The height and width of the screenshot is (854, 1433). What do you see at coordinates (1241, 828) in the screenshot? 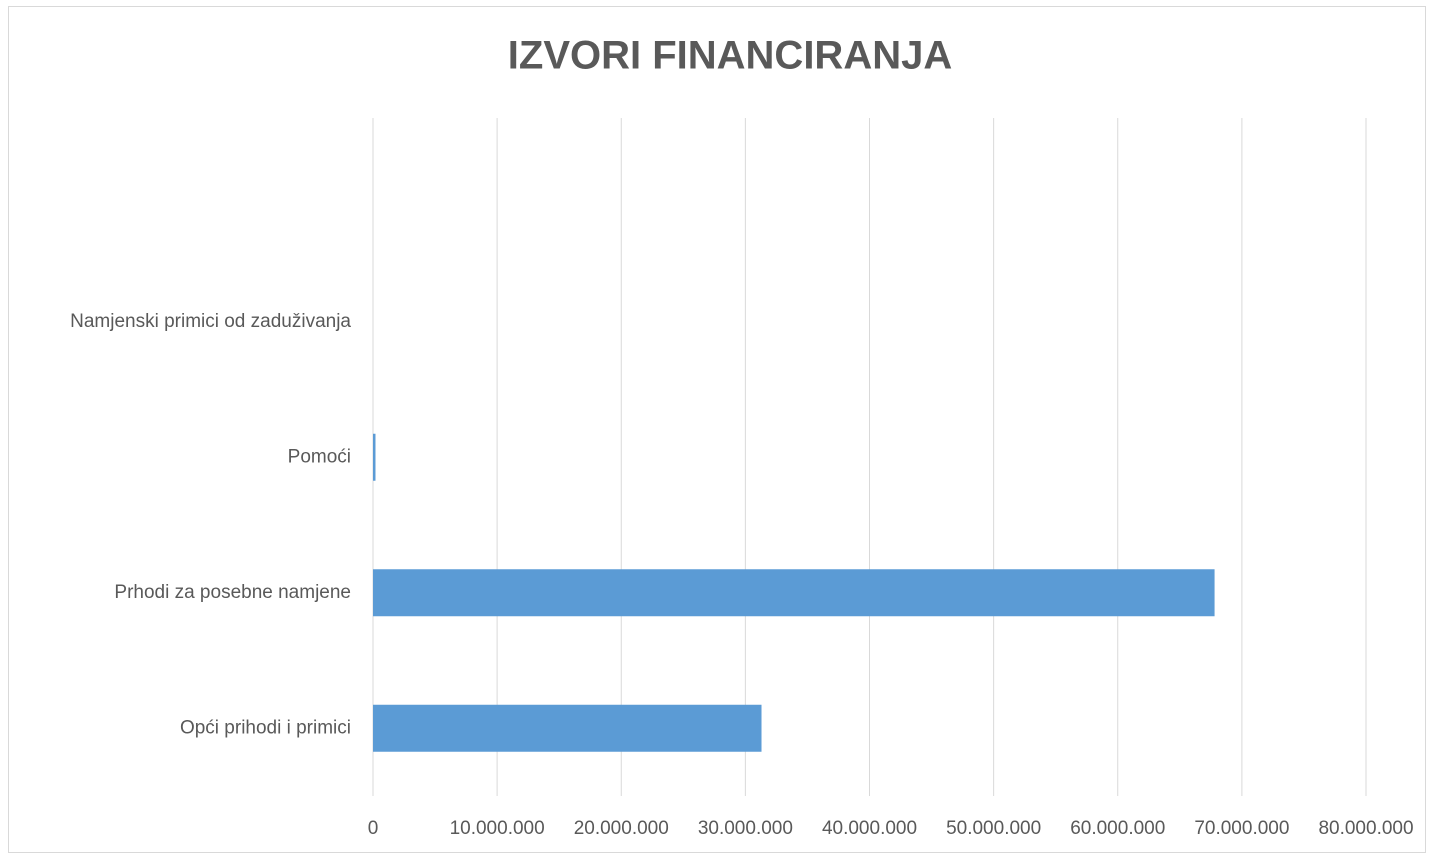
I see `x-tick-label: 70.000.000` at bounding box center [1241, 828].